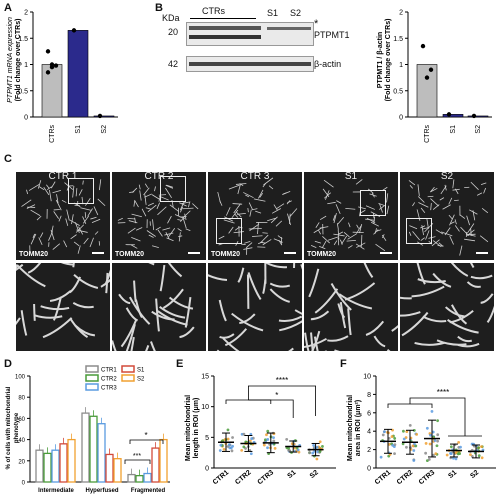 This screenshot has width=500, height=504. I want to click on ylabel-d-1: % of cells with mitochondrial, so click(9, 427).